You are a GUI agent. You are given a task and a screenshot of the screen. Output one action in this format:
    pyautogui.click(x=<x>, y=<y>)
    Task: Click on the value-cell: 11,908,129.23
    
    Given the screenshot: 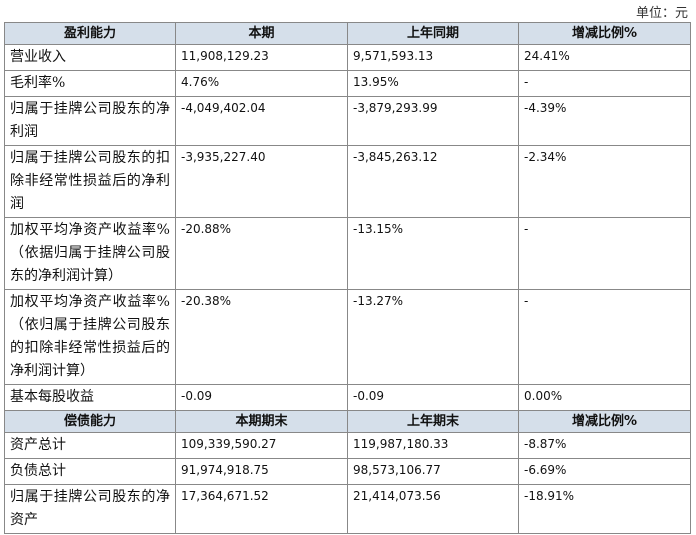 What is the action you would take?
    pyautogui.click(x=261, y=57)
    